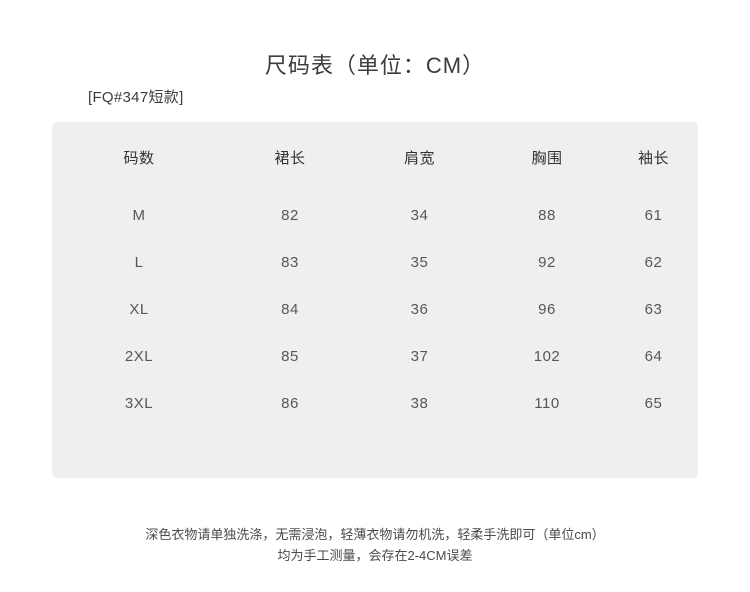  Describe the element at coordinates (290, 215) in the screenshot. I see `cell-skirt-length: 82` at that location.